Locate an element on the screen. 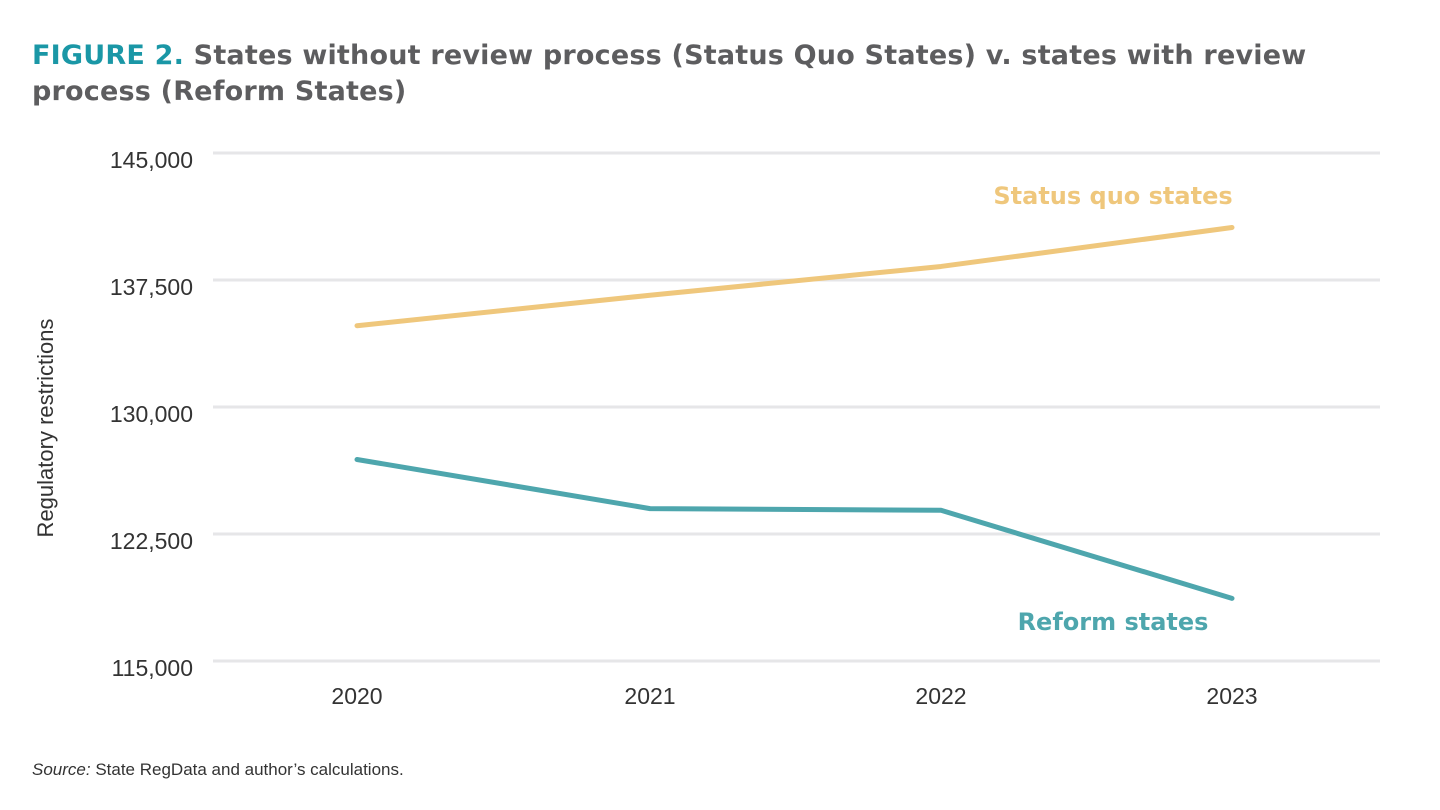 This screenshot has height=810, width=1440. figure-label: FIGURE 2. is located at coordinates (108, 55).